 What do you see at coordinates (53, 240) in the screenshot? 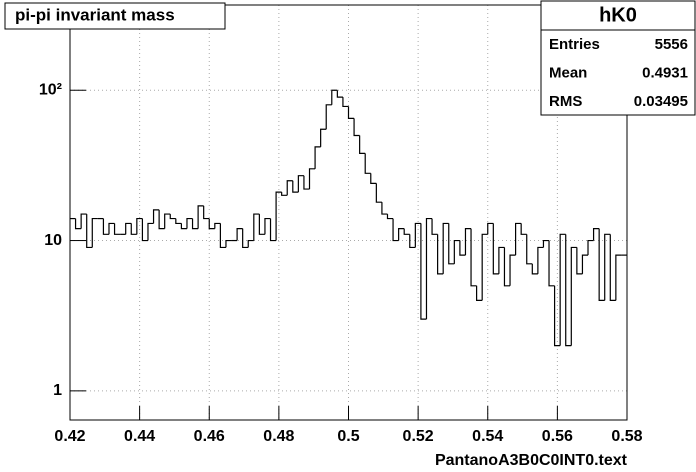
I see `y-tick-label: 10` at bounding box center [53, 240].